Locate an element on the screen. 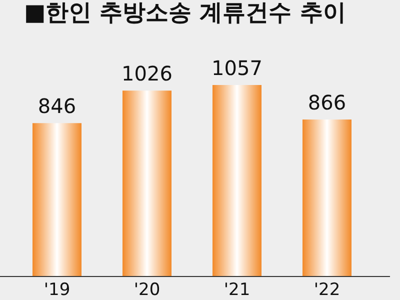 The width and height of the screenshot is (400, 300). data-label: 846 is located at coordinates (57, 106).